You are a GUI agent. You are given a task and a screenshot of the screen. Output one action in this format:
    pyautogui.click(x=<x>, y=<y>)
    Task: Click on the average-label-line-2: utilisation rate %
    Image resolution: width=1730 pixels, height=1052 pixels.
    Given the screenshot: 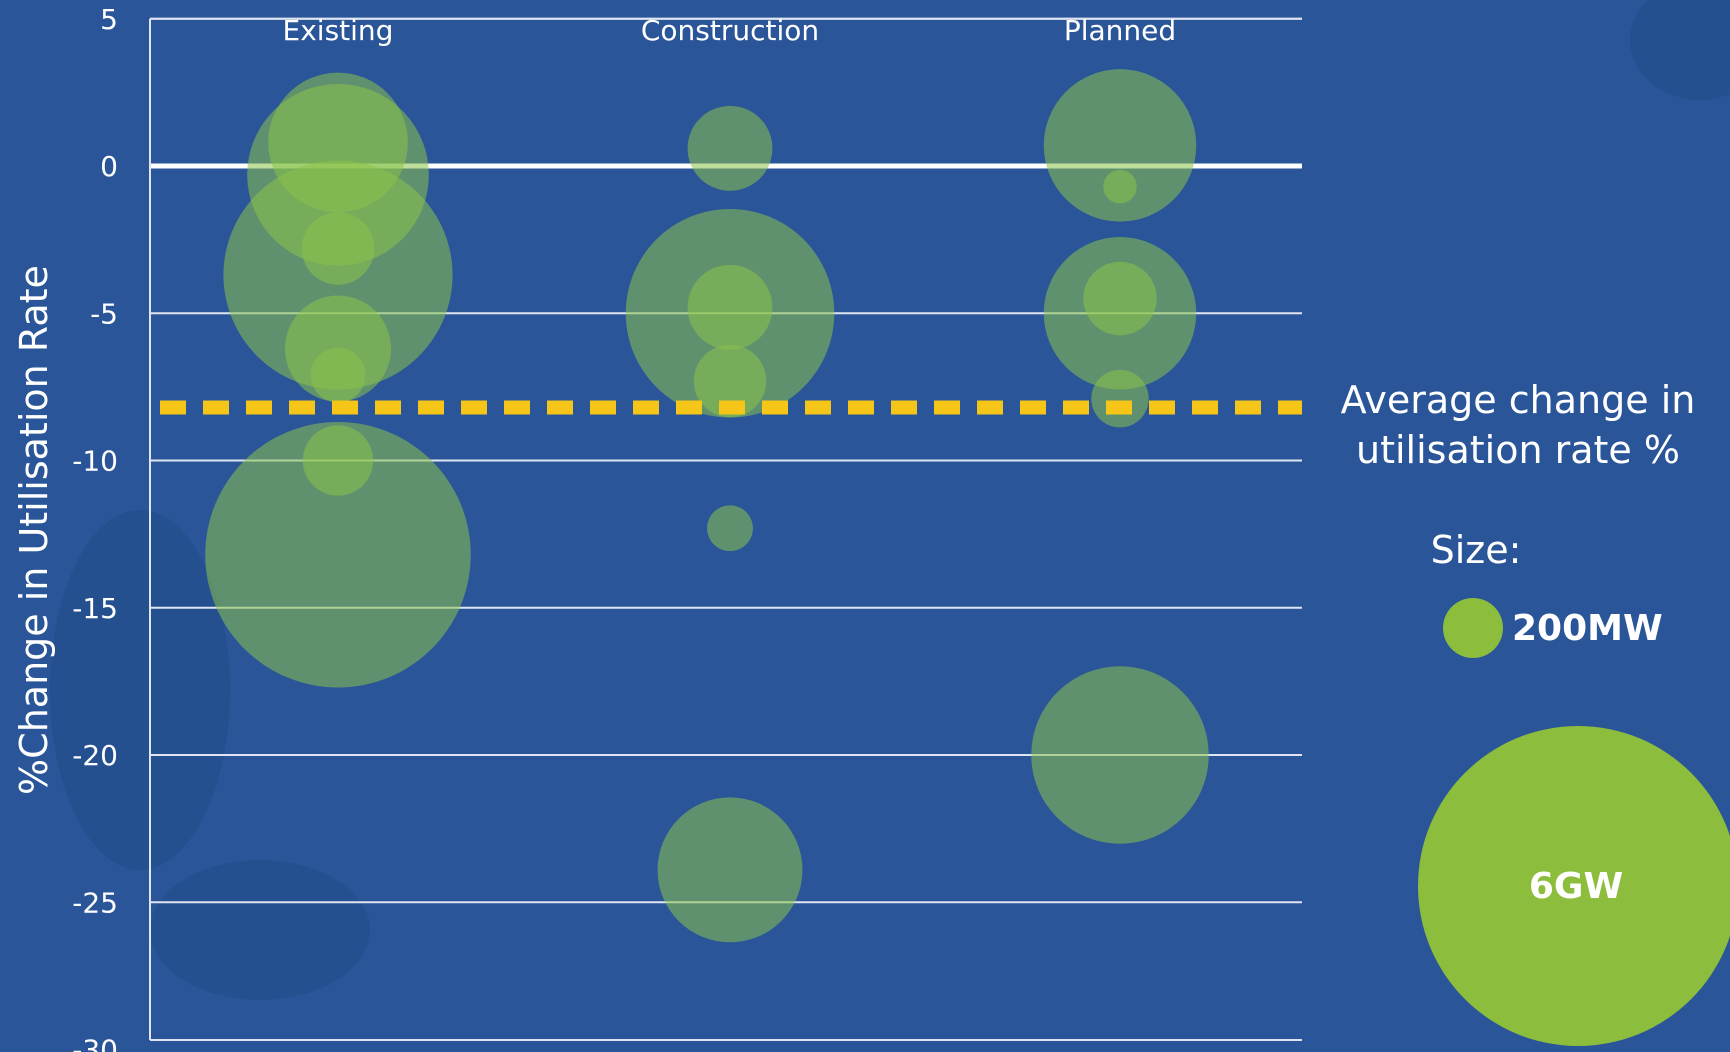 What is the action you would take?
    pyautogui.click(x=1518, y=450)
    